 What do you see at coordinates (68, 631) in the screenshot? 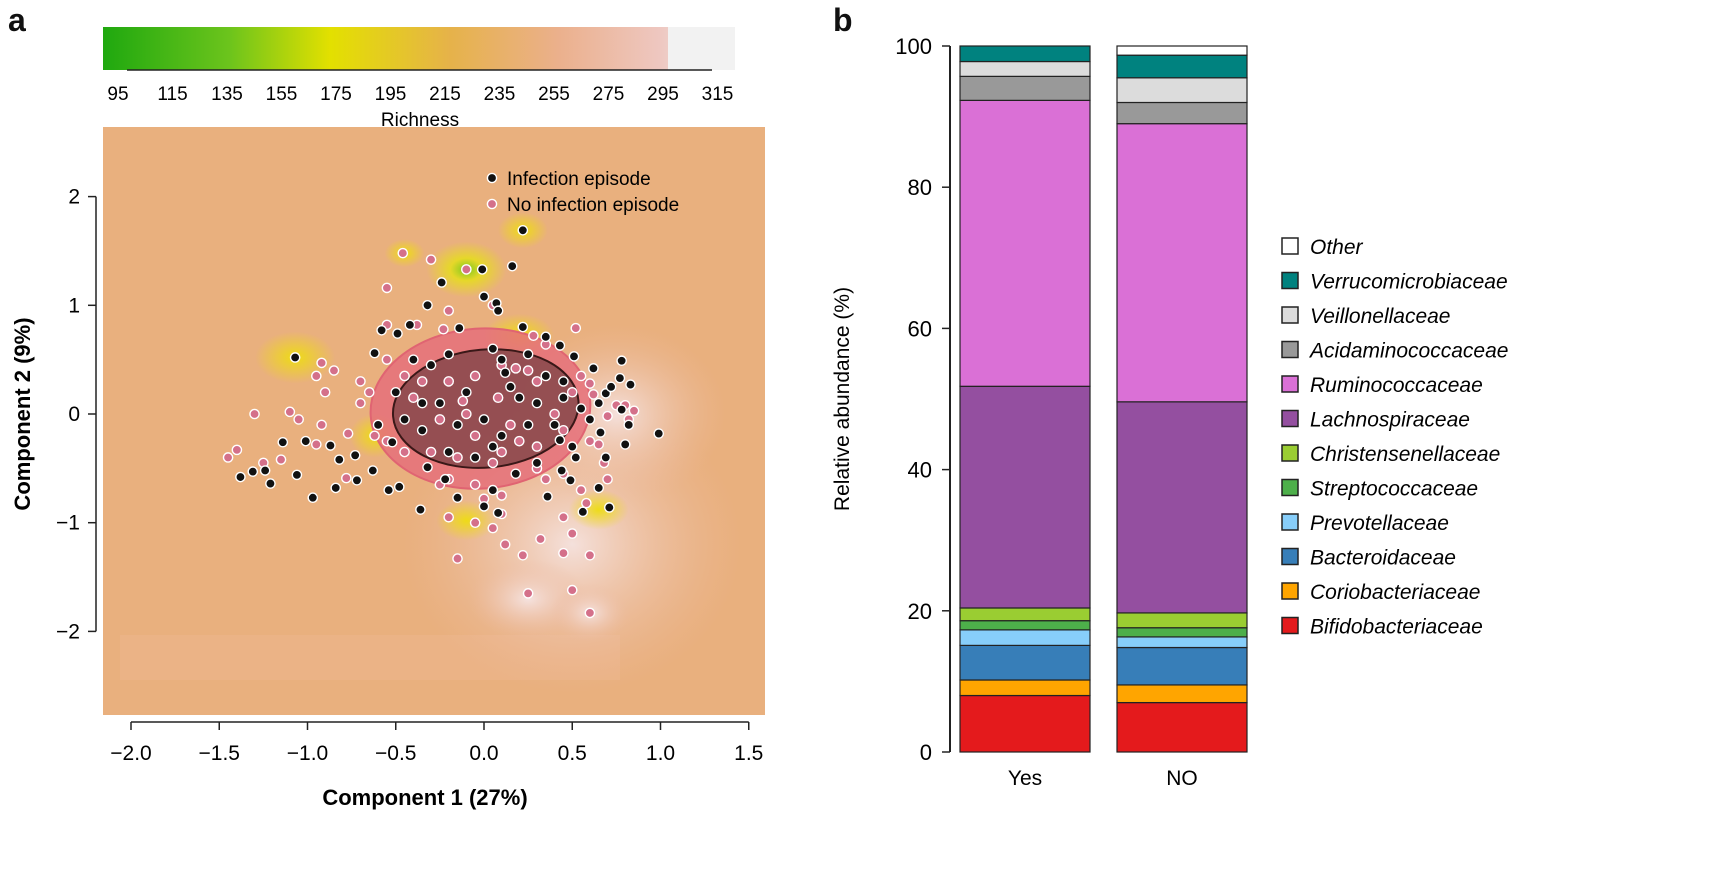
I see `y-tick-label: −2` at bounding box center [68, 631].